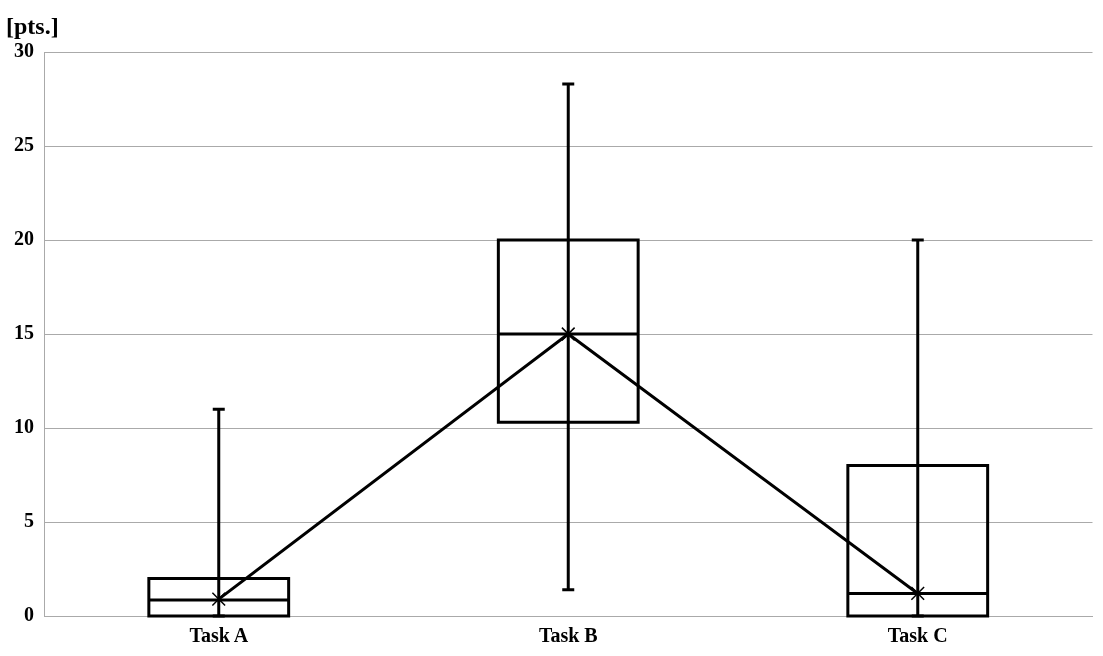  Describe the element at coordinates (24, 50) in the screenshot. I see `y-tick-label: 30` at that location.